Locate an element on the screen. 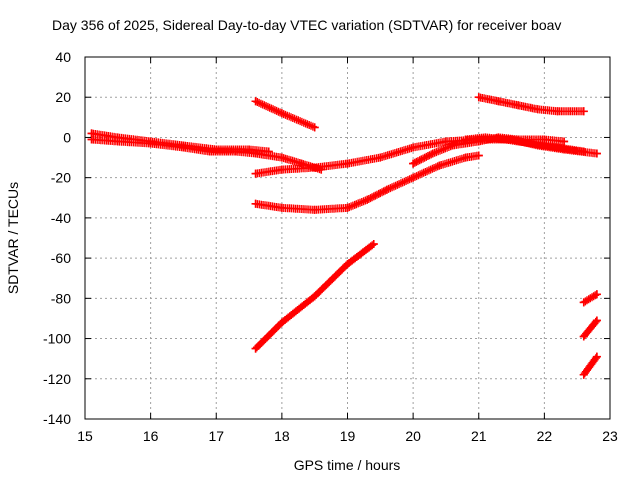 Image resolution: width=640 pixels, height=480 pixels. series-track-d is located at coordinates (367, 182).